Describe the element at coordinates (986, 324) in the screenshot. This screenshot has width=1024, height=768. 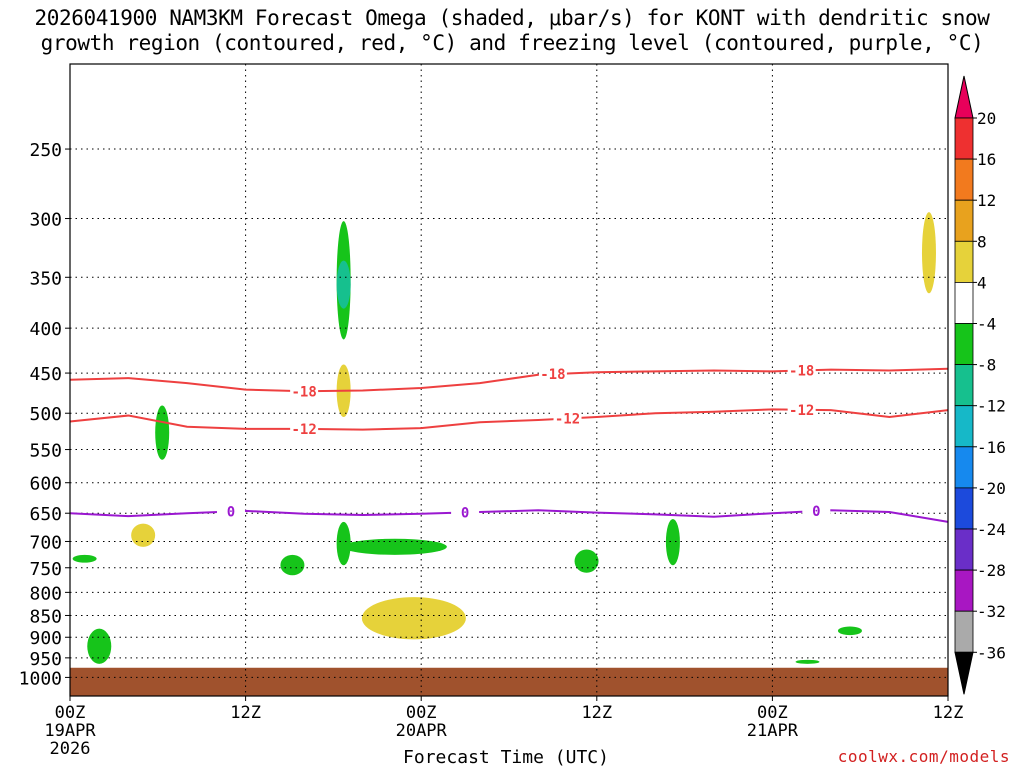
I see `colorbar-label: -4` at that location.